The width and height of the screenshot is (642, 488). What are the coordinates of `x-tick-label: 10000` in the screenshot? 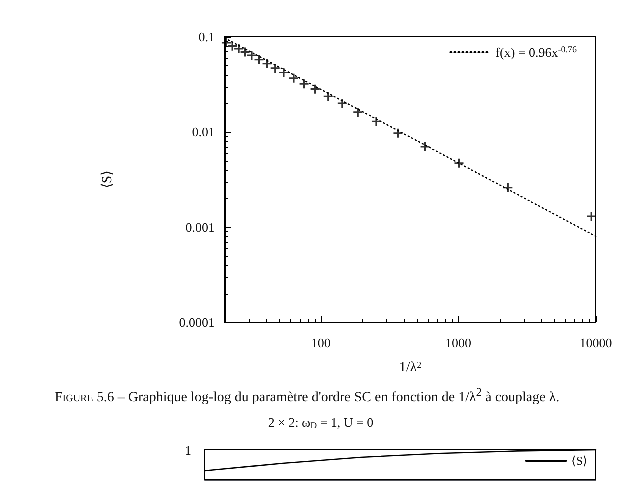 It's located at (596, 343).